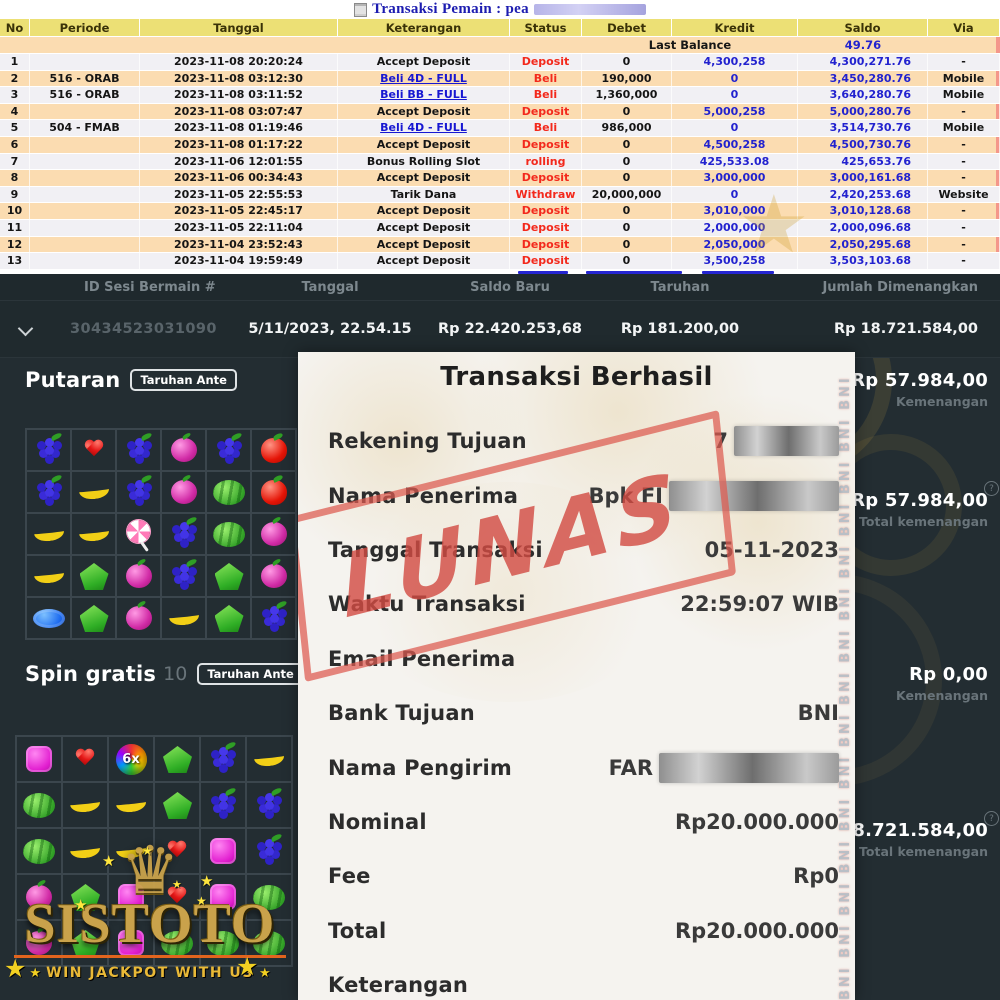  Describe the element at coordinates (576, 713) in the screenshot. I see `receipt-field: Bank Tujuan BNI` at that location.